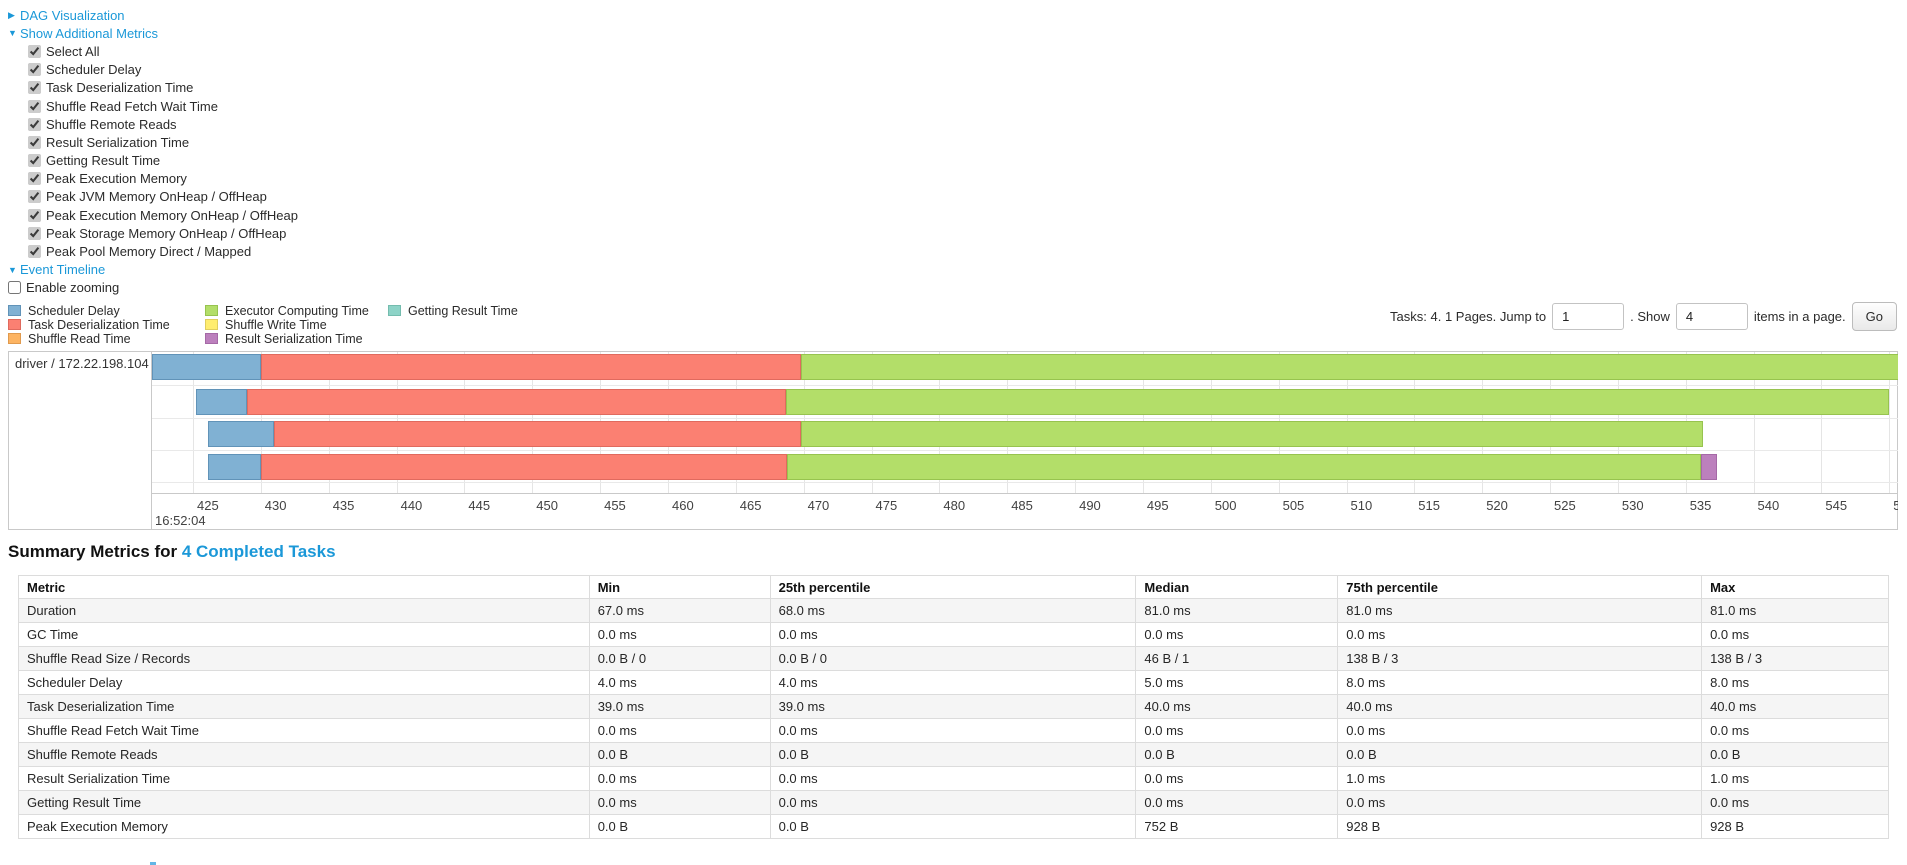  I want to click on jump-to-page-input, so click(1588, 316).